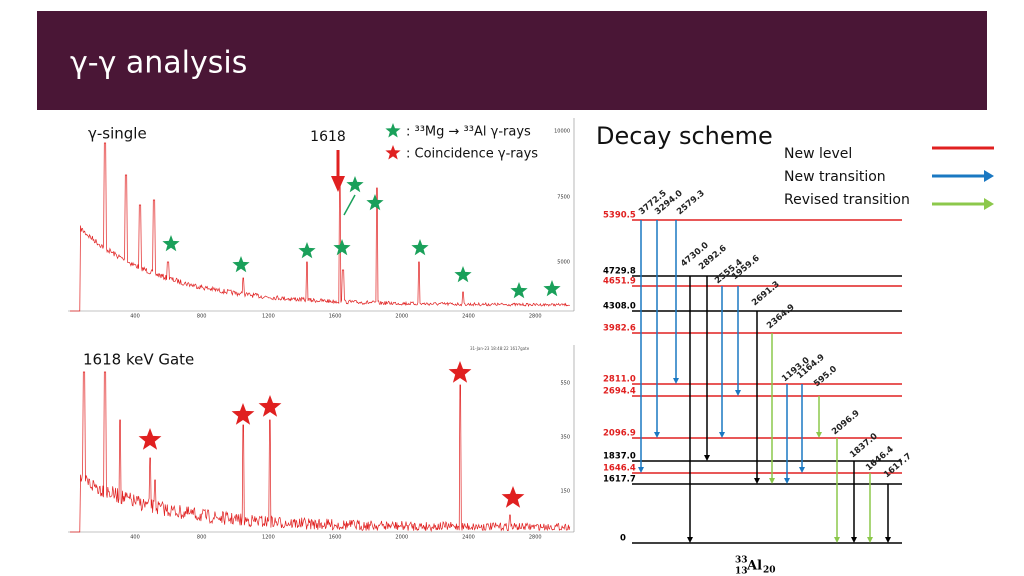 This screenshot has width=1024, height=576. Describe the element at coordinates (563, 198) in the screenshot. I see `y-tick-label: 7500` at that location.